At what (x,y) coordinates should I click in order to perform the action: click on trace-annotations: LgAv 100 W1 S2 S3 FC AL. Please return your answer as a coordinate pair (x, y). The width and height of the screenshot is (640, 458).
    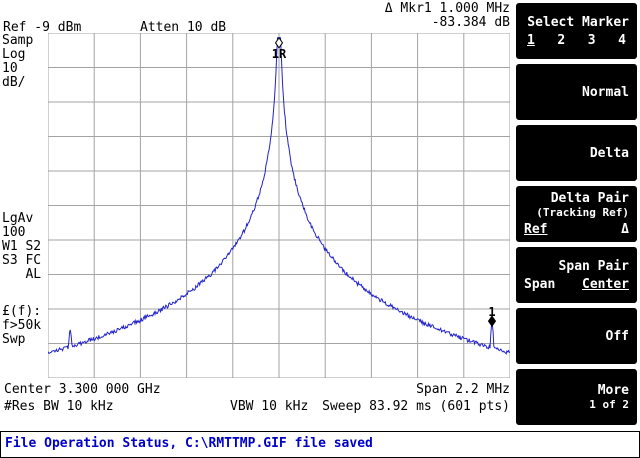
    Looking at the image, I should click on (21, 247).